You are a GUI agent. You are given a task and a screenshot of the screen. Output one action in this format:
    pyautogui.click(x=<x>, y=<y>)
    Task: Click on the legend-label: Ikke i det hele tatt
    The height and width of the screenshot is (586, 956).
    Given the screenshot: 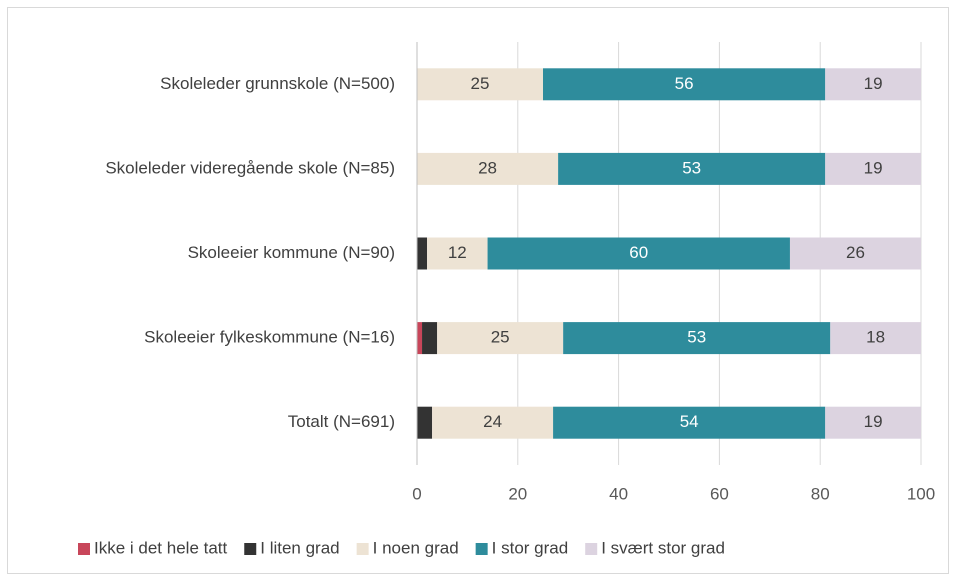 What is the action you would take?
    pyautogui.click(x=161, y=547)
    